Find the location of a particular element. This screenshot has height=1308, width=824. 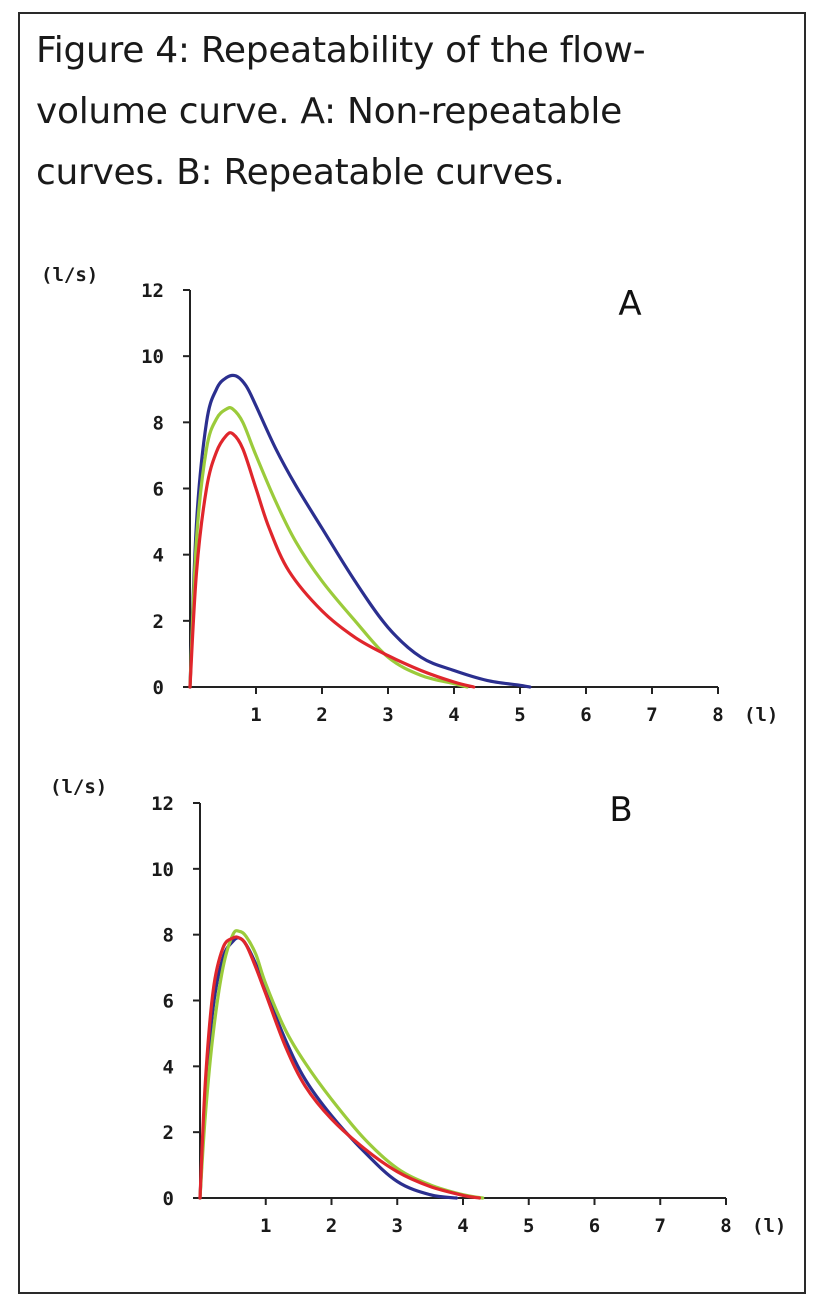

panel-label: A is located at coordinates (629, 304).